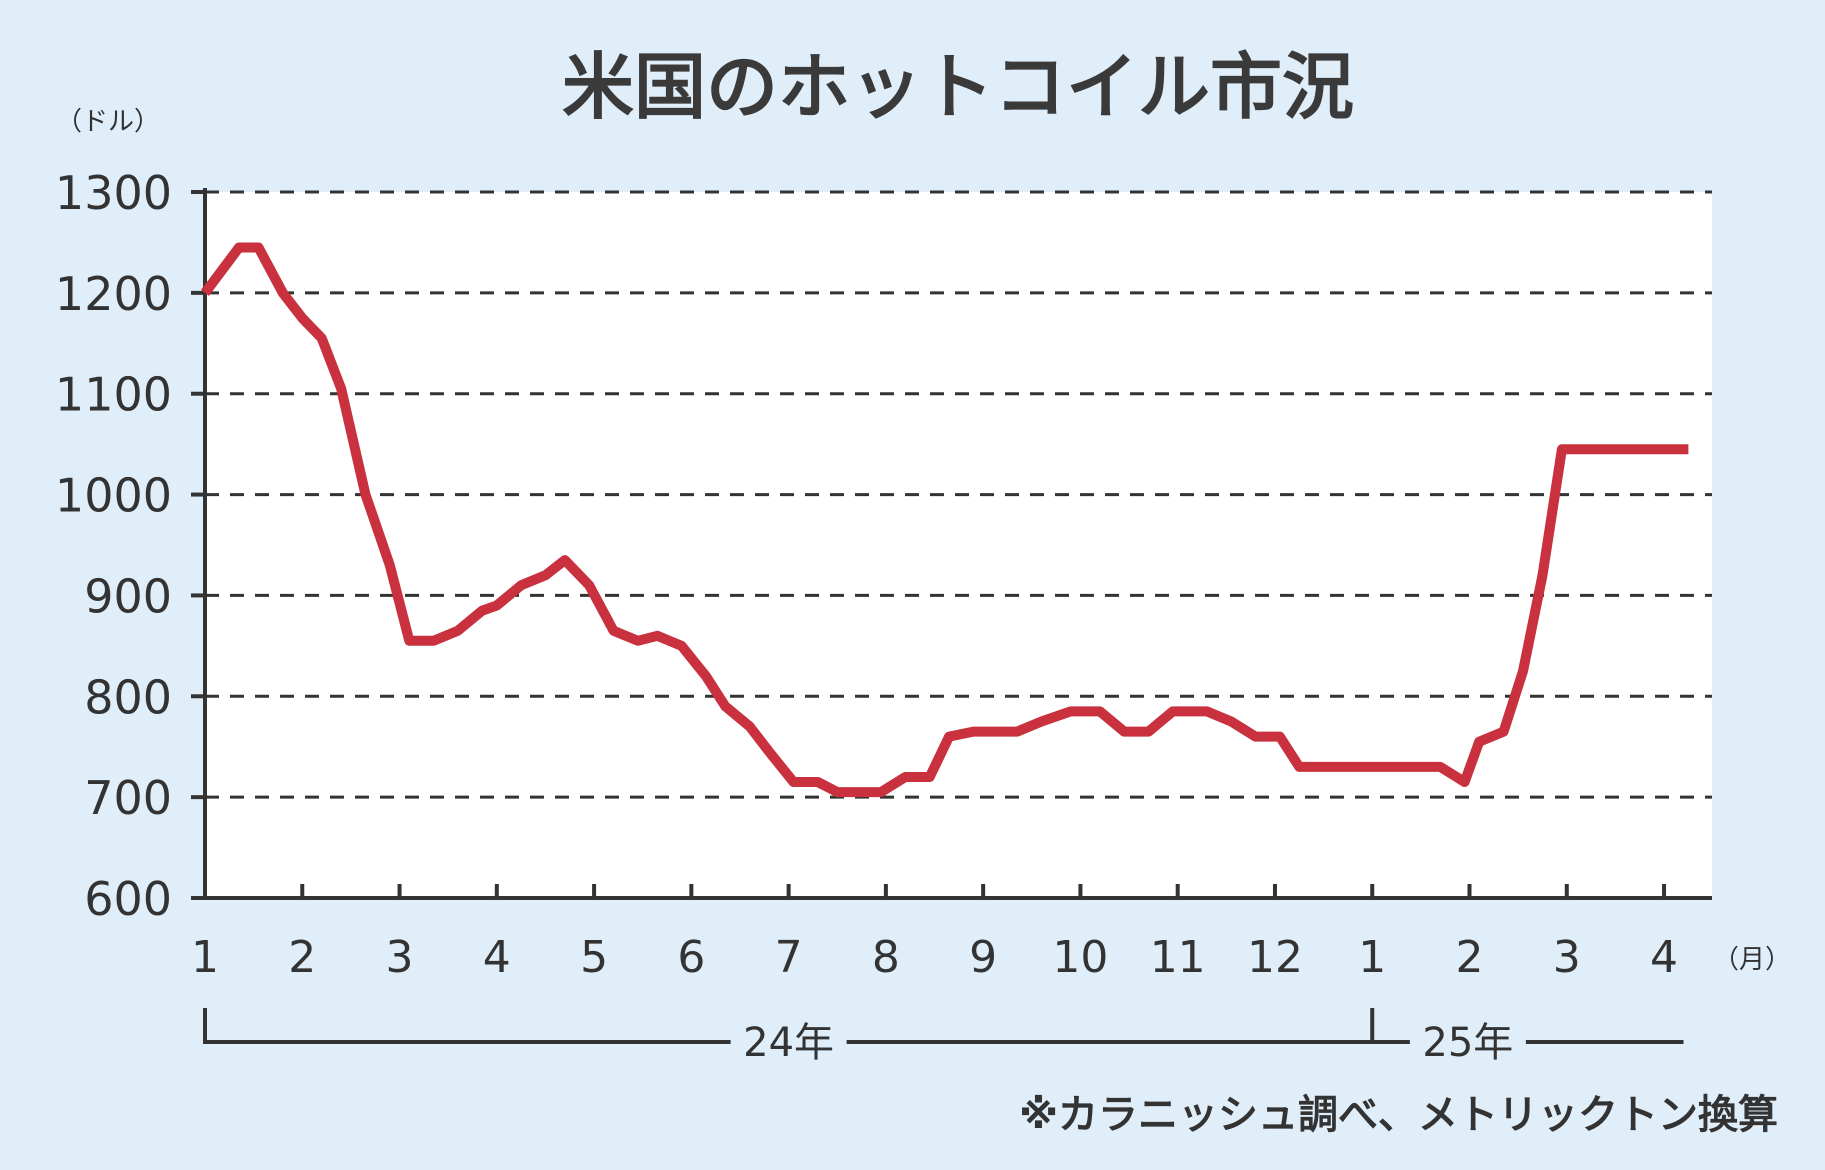 Image resolution: width=1825 pixels, height=1170 pixels. Describe the element at coordinates (113, 496) in the screenshot. I see `y-tick-label: 1000` at that location.